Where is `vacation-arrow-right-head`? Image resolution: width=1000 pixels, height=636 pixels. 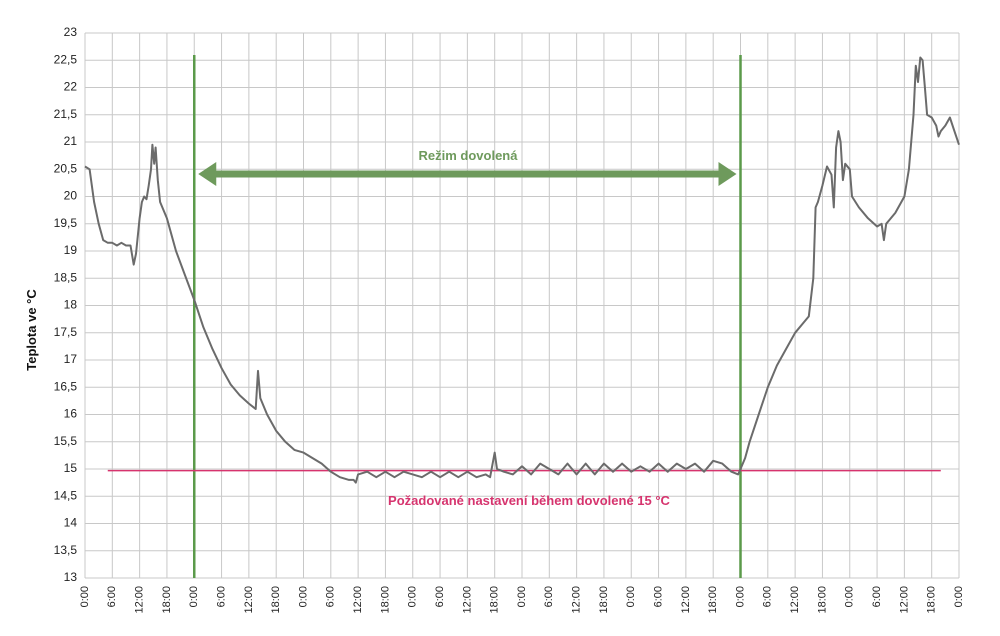 vacation-arrow-right-head is located at coordinates (727, 174).